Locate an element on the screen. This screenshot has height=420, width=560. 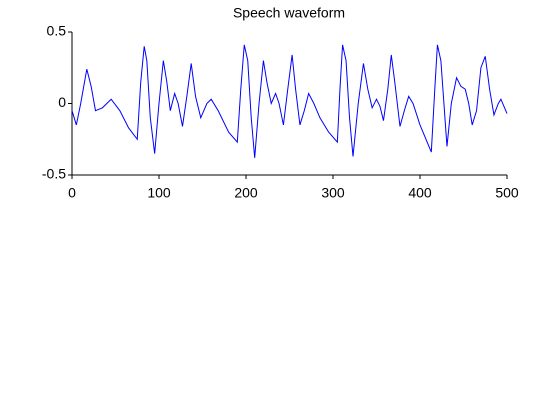
y-tick-label: -0.5 is located at coordinates (54, 174).